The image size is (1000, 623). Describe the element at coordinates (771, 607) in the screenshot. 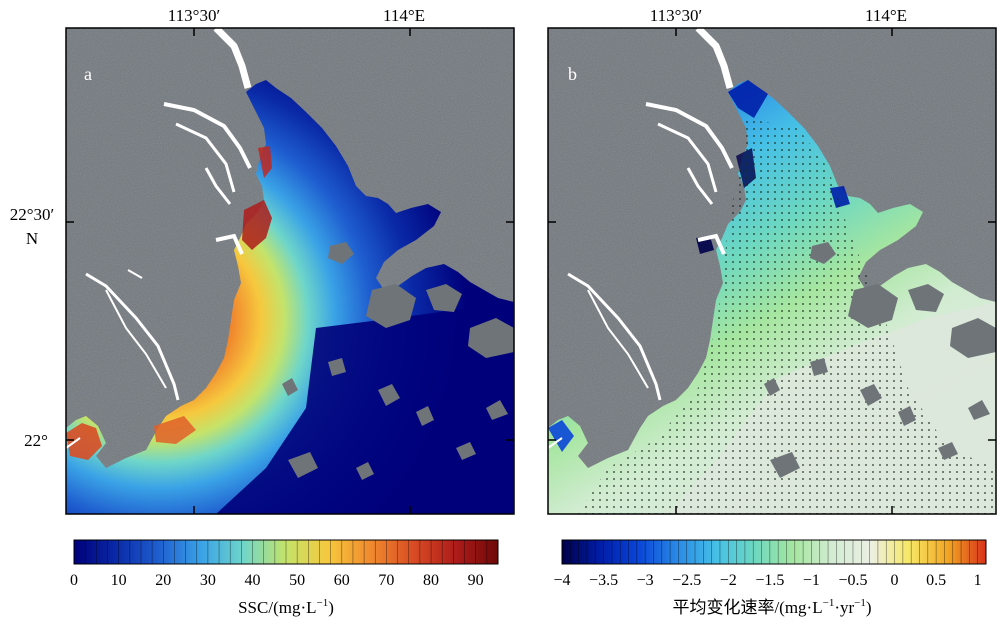

I see `colorbar-b-title: 平均变化速率/(mg·L−1·yr−1)` at that location.